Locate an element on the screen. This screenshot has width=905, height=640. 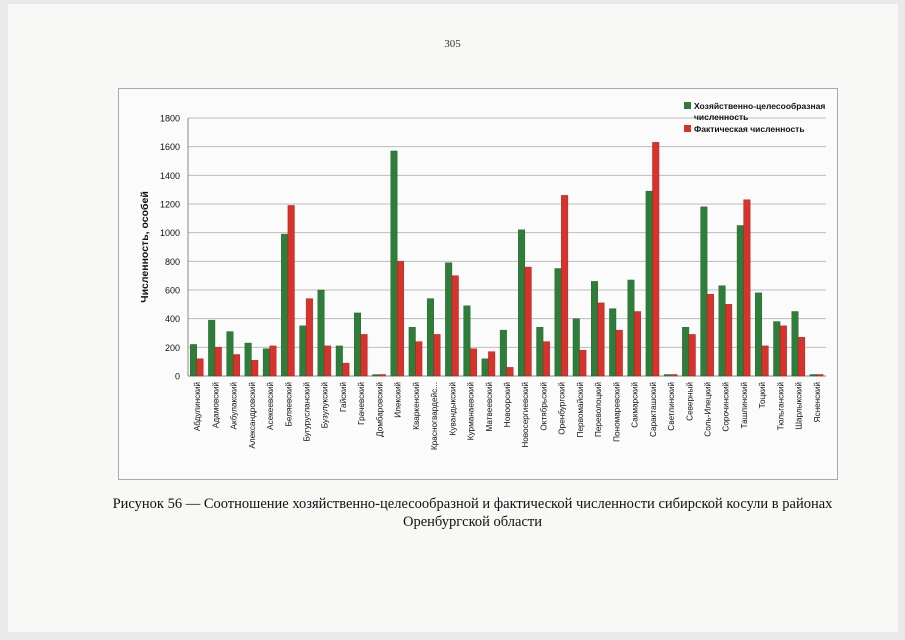
y-tick-label: 800 is located at coordinates (172, 262).